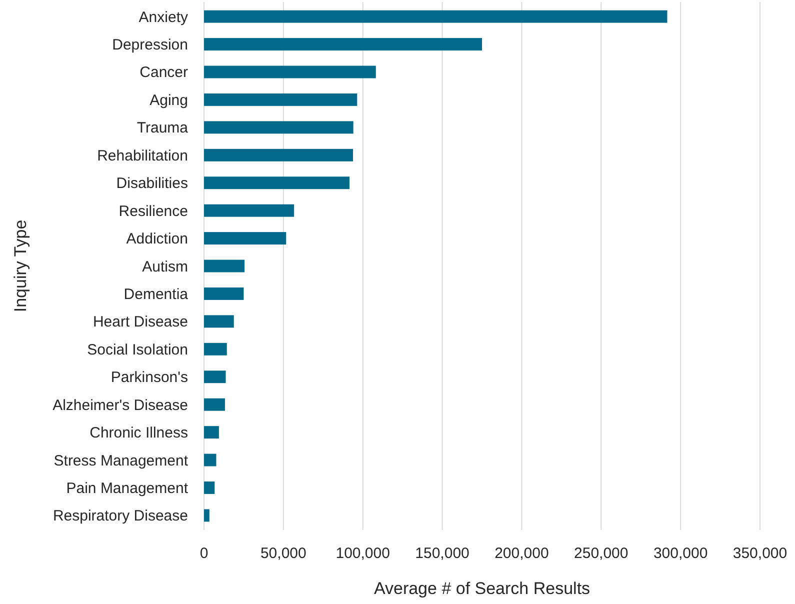  Describe the element at coordinates (169, 100) in the screenshot. I see `y-tick-label: Aging` at that location.